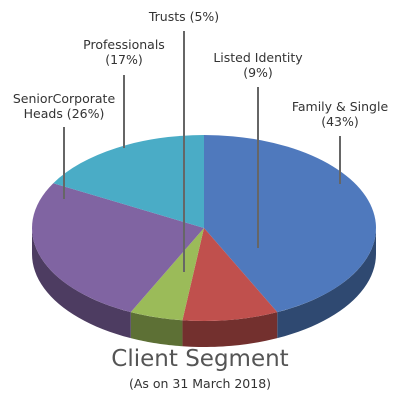 Image resolution: width=400 pixels, height=400 pixels. Describe the element at coordinates (340, 114) in the screenshot. I see `slice-label-0: Family & Single (43%)` at that location.